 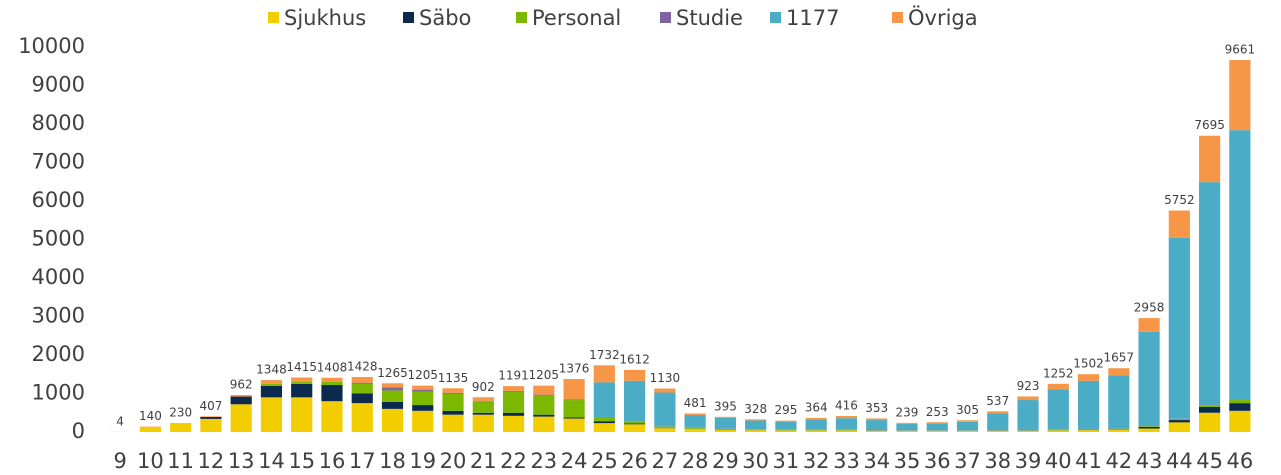 What do you see at coordinates (634, 461) in the screenshot?
I see `x-tick-label: 26` at bounding box center [634, 461].